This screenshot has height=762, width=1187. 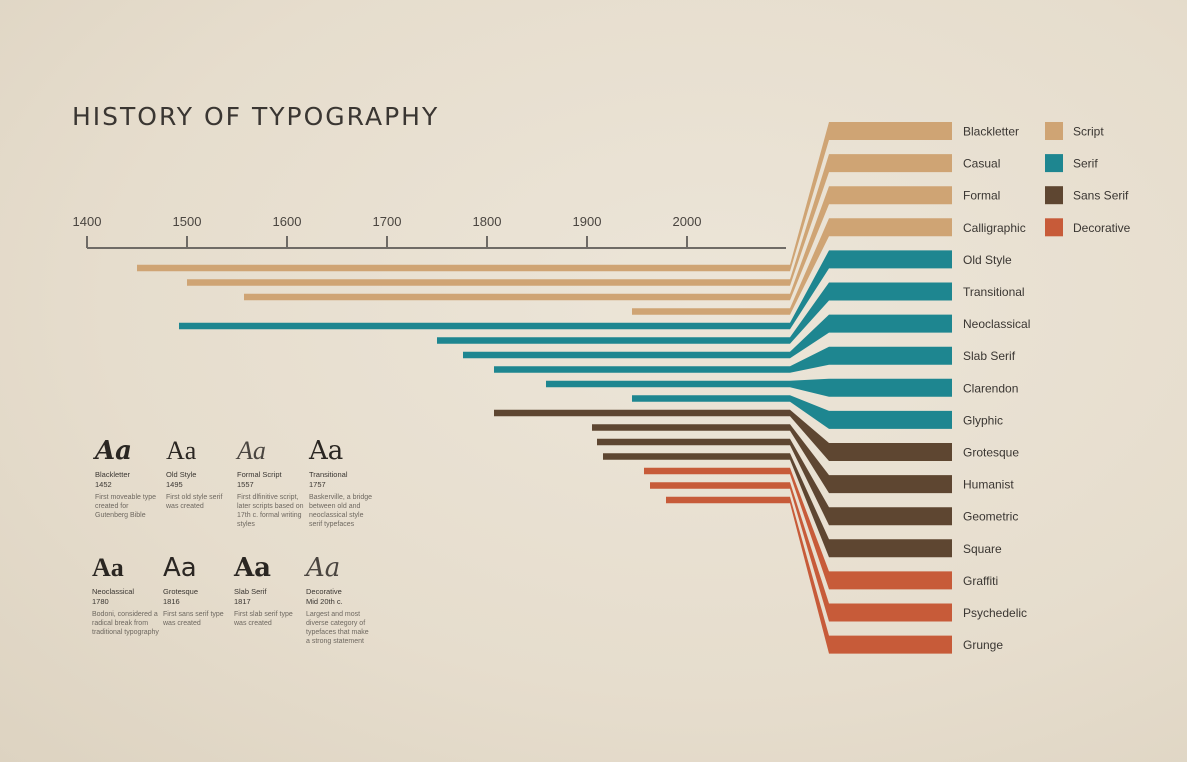 What do you see at coordinates (181, 474) in the screenshot?
I see `specimen-name: Old Style` at bounding box center [181, 474].